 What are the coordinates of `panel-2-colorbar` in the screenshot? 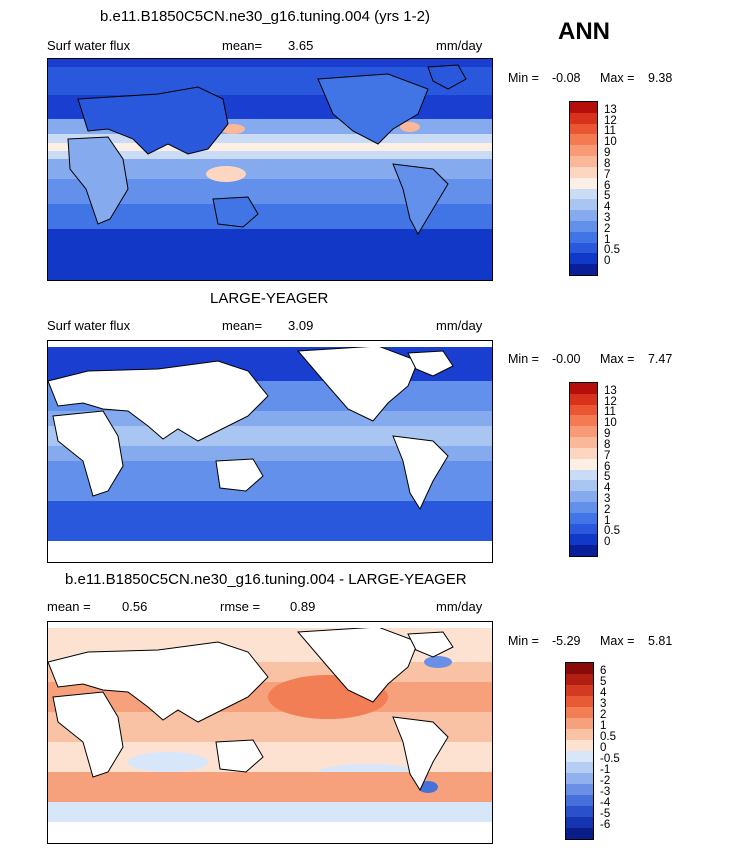 It's located at (583, 469).